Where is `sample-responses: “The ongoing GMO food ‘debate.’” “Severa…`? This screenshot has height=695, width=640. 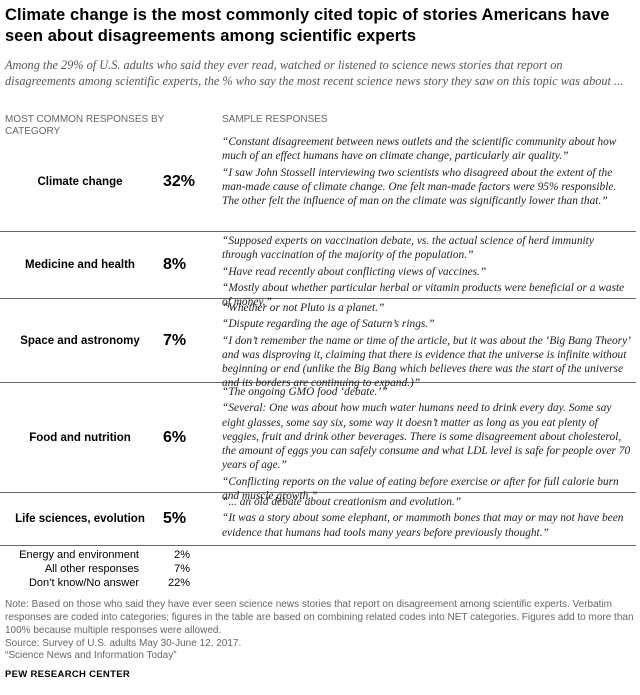 sample-responses: “The ongoing GMO food ‘debate.’” “Severa… is located at coordinates (427, 445).